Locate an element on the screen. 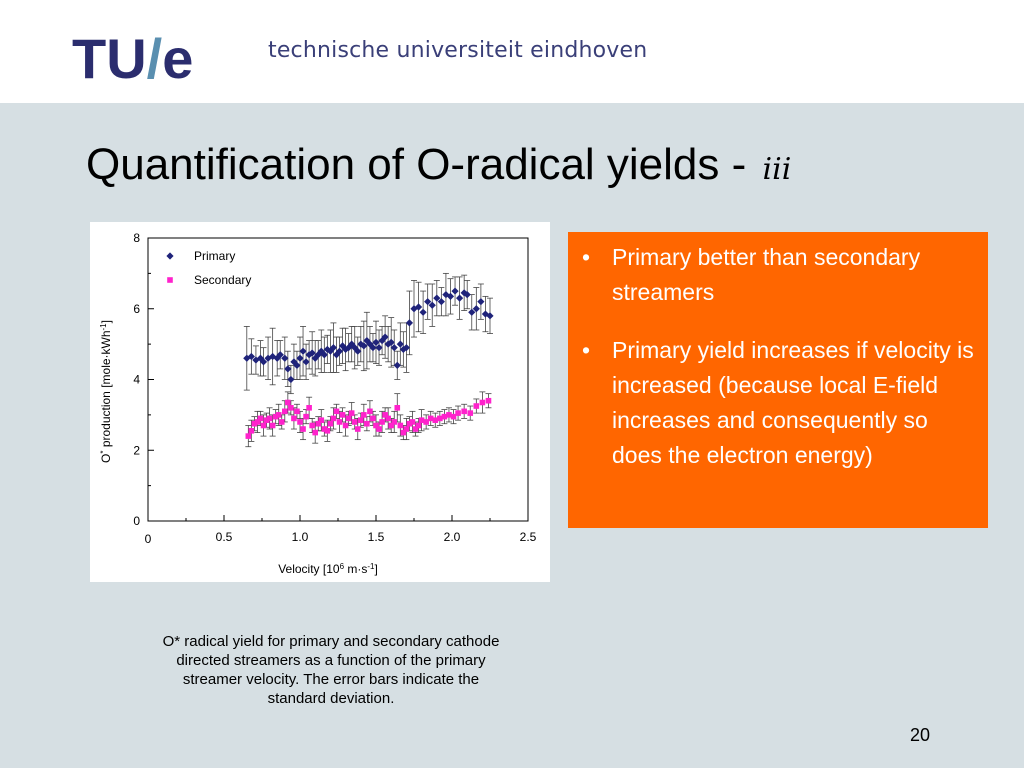 The image size is (1024, 768). legend-label: Primary is located at coordinates (214, 256).